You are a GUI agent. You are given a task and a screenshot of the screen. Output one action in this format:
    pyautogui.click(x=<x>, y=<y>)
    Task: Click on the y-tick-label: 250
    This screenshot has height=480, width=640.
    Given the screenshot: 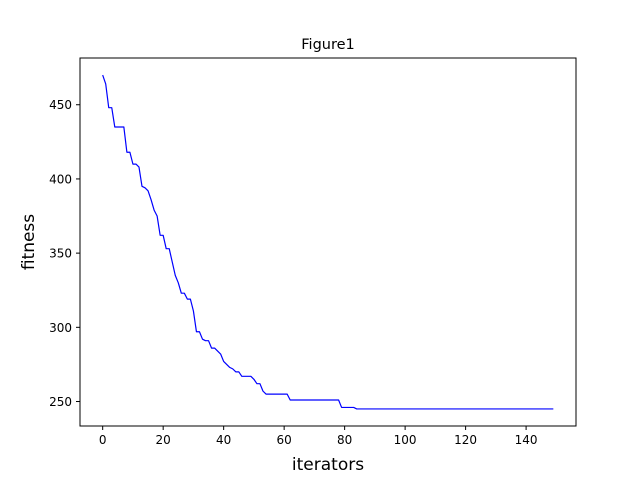 What is the action you would take?
    pyautogui.click(x=60, y=402)
    